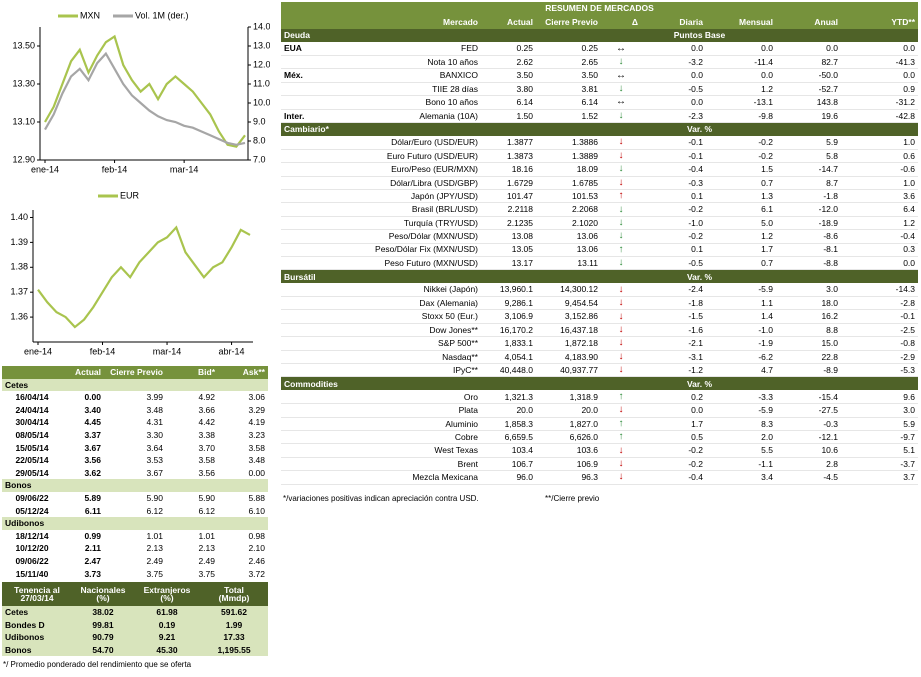 This screenshot has height=677, width=921. What do you see at coordinates (829, 356) in the screenshot?
I see `cell: 22.8` at bounding box center [829, 356].